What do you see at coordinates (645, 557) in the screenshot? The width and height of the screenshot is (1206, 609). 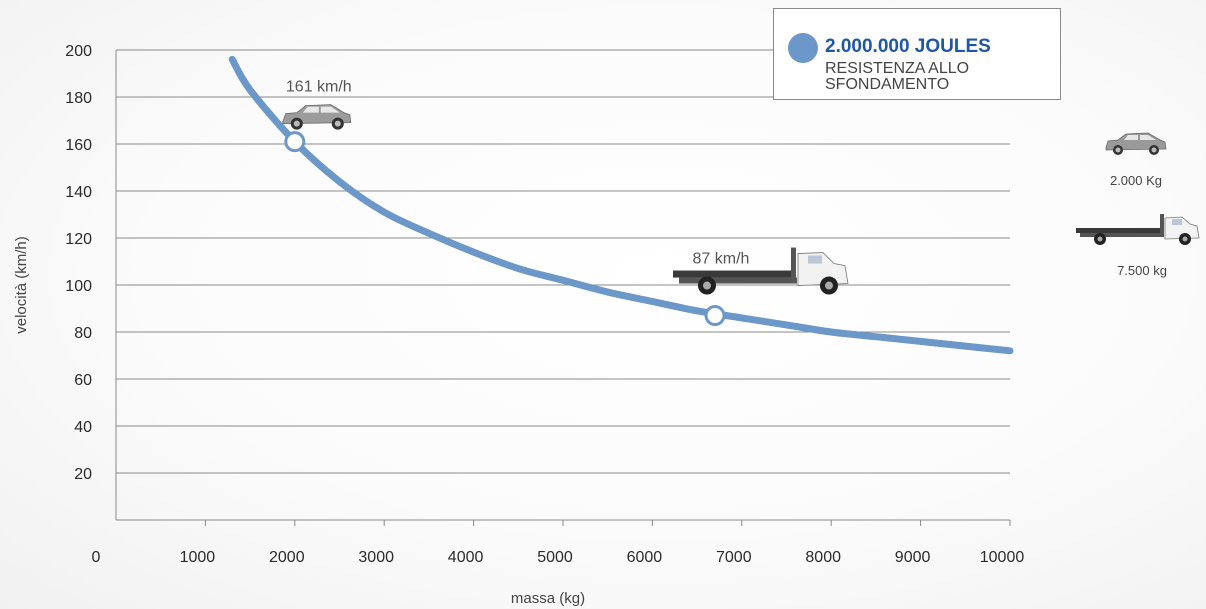 I see `x-tick-label: 6000` at bounding box center [645, 557].